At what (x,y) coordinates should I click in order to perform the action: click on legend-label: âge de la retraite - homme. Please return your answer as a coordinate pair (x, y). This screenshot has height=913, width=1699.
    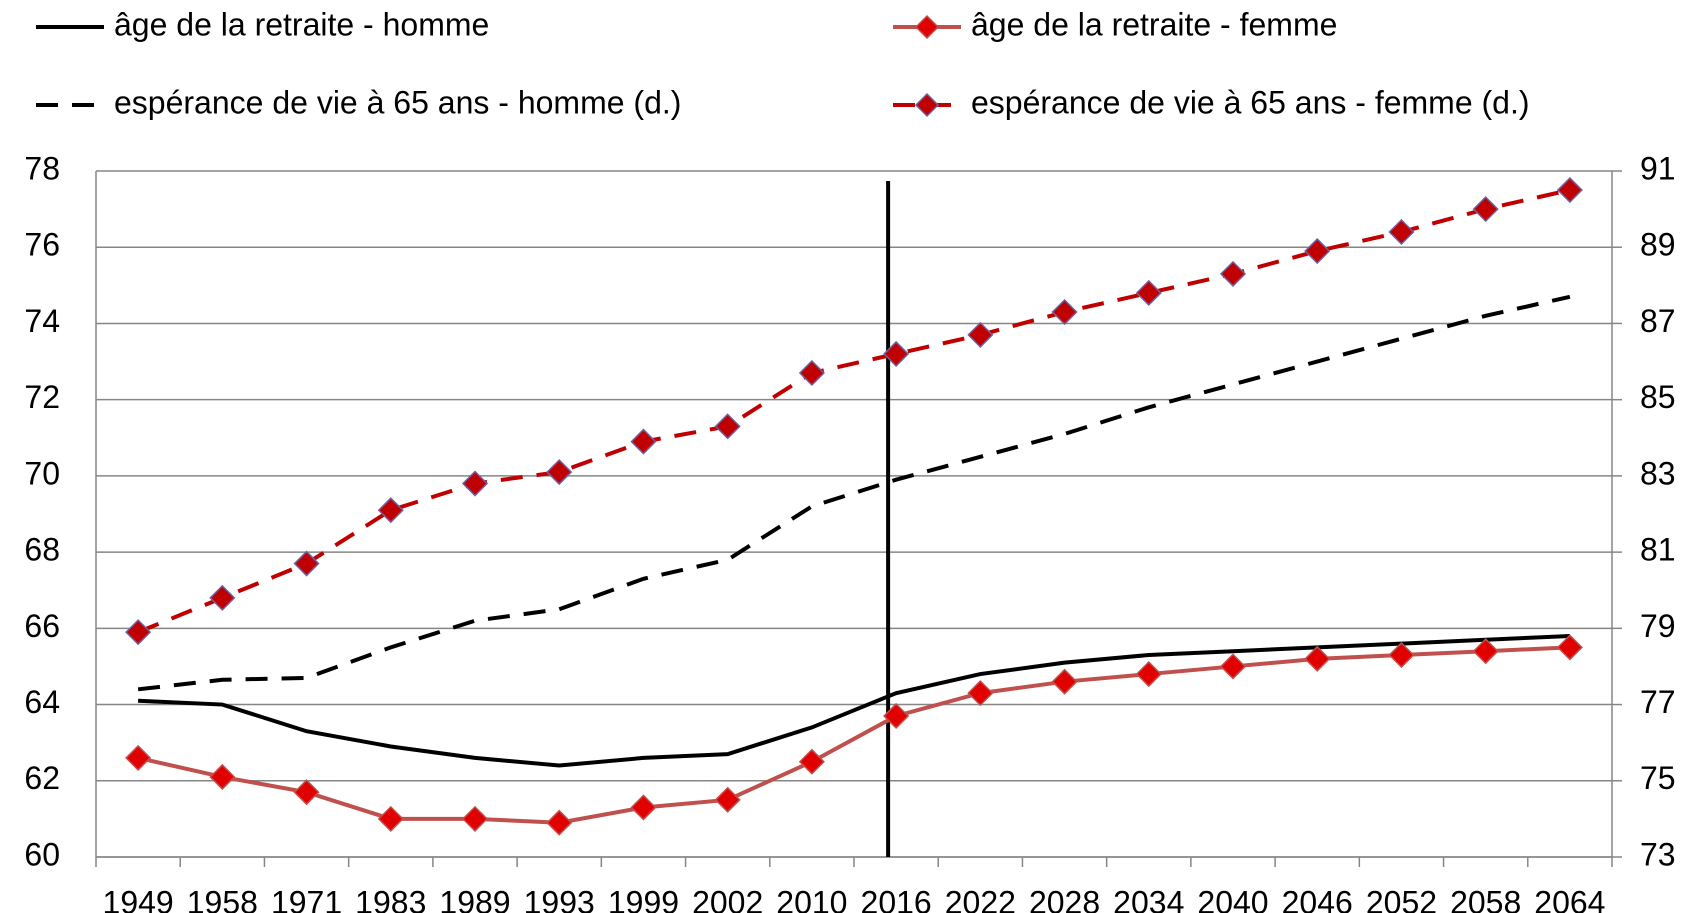
    Looking at the image, I should click on (301, 24).